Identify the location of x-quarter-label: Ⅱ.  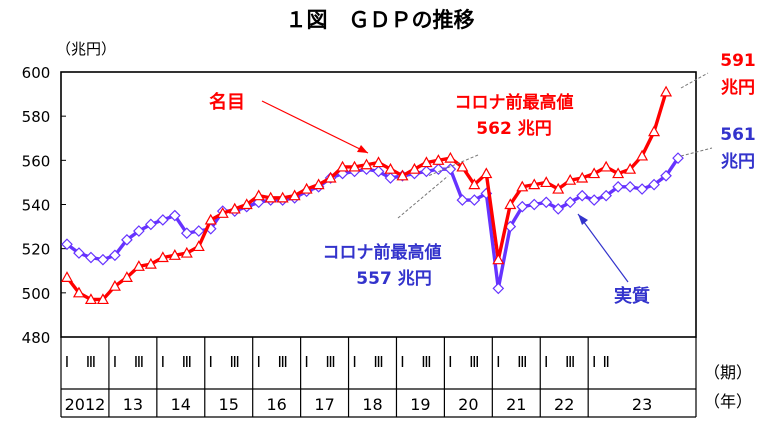
(605, 362).